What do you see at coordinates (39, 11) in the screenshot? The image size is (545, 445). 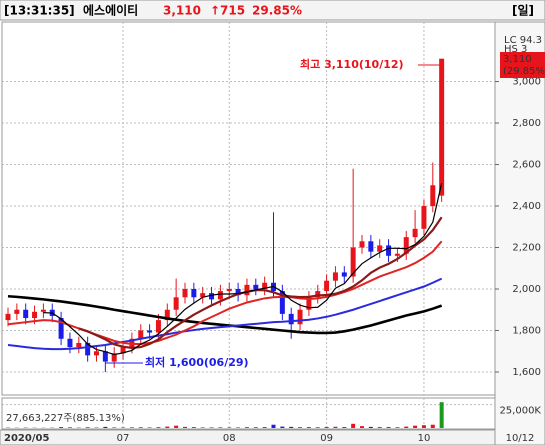 I see `time: [13:31:35]` at bounding box center [39, 11].